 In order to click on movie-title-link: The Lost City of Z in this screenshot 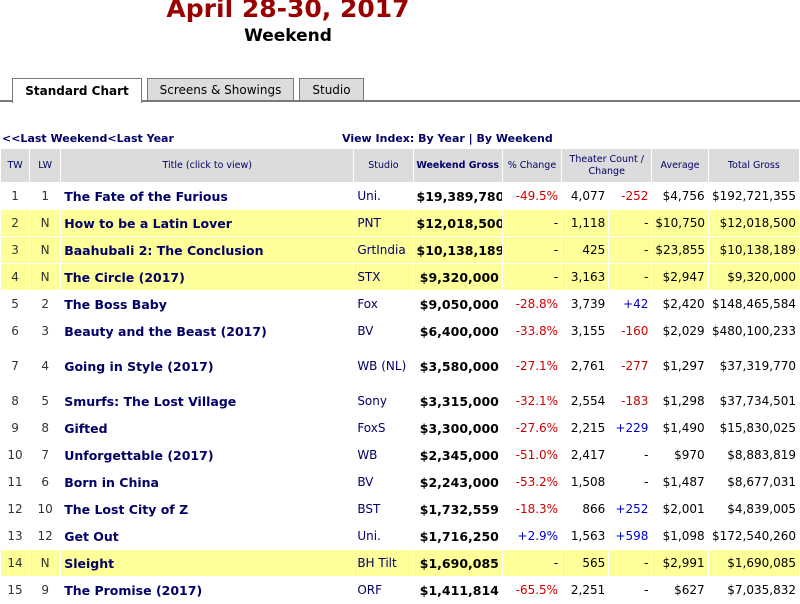, I will do `click(126, 509)`.